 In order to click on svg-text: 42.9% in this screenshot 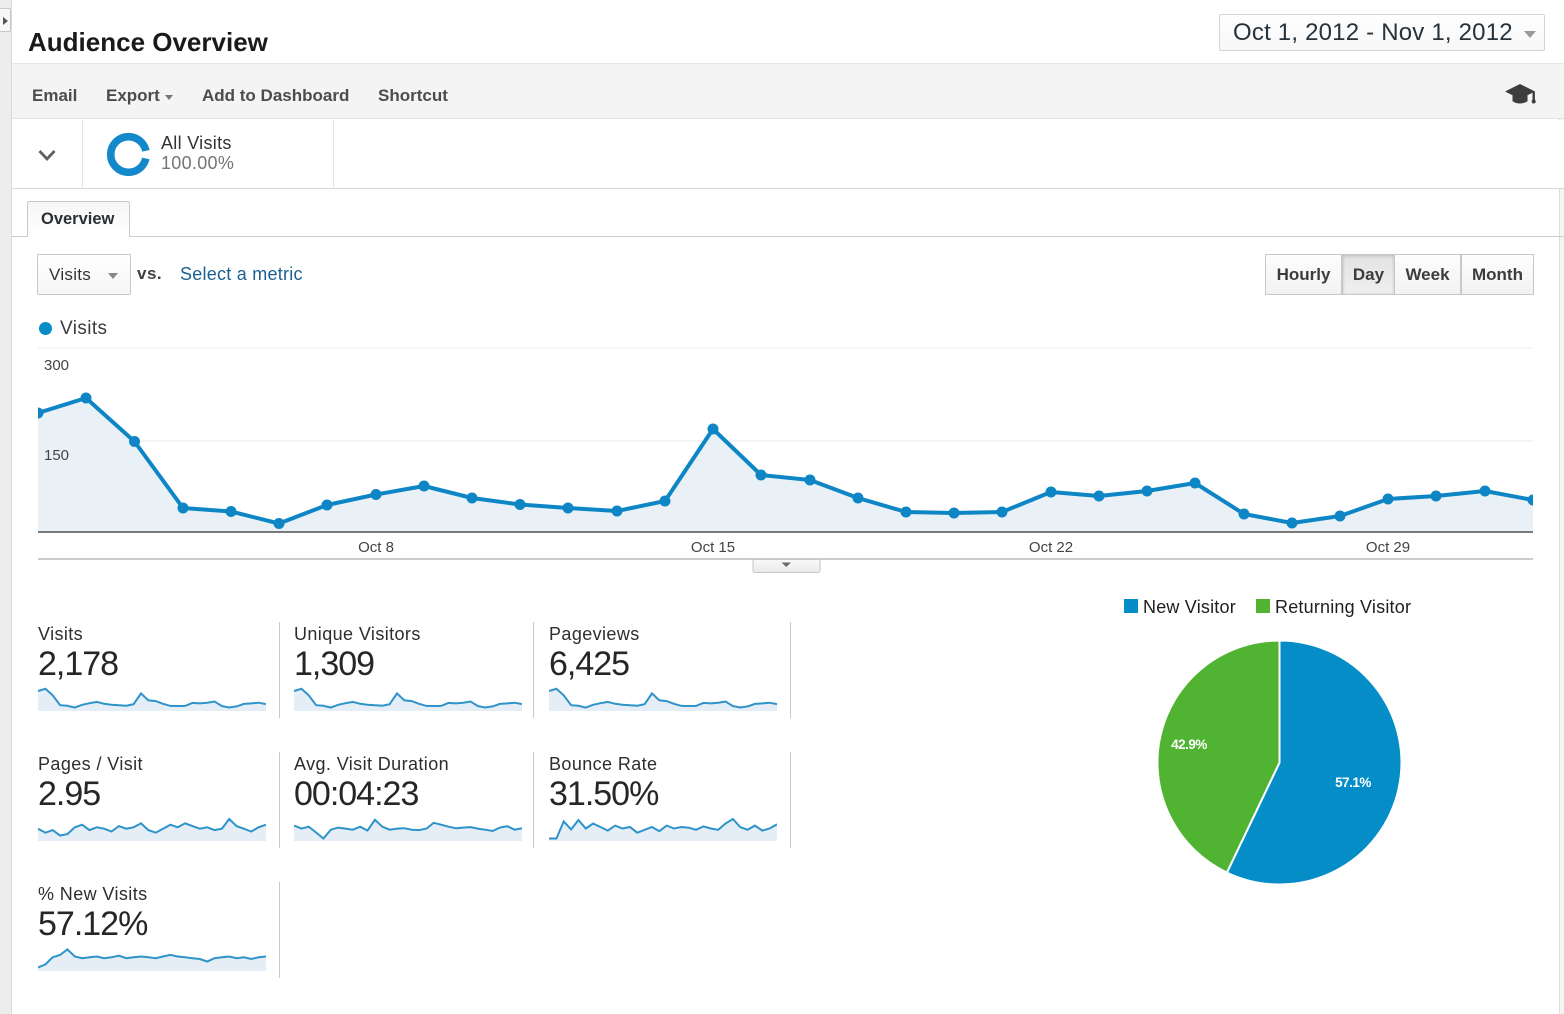, I will do `click(1189, 744)`.